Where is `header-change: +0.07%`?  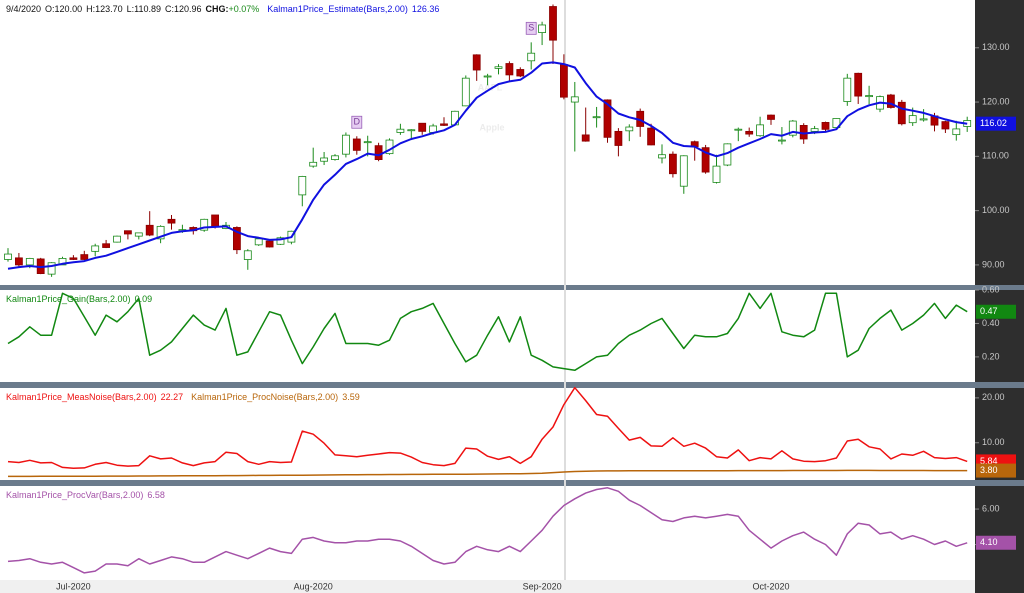
header-change: +0.07% is located at coordinates (244, 9).